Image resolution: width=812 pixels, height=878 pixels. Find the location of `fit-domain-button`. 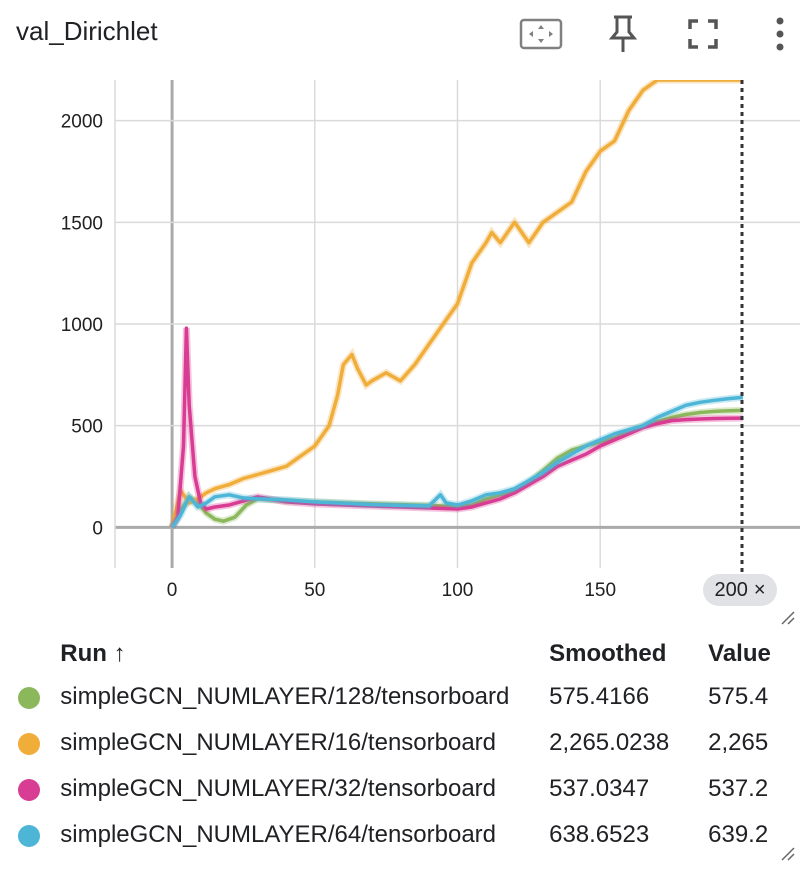

fit-domain-button is located at coordinates (541, 34).